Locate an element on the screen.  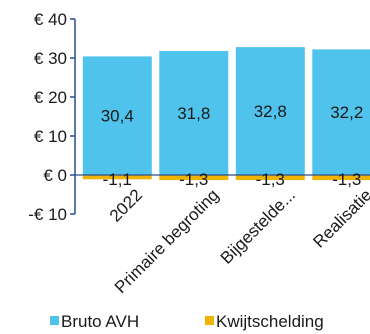
data-label-bruto-avh: 32,8 is located at coordinates (270, 111).